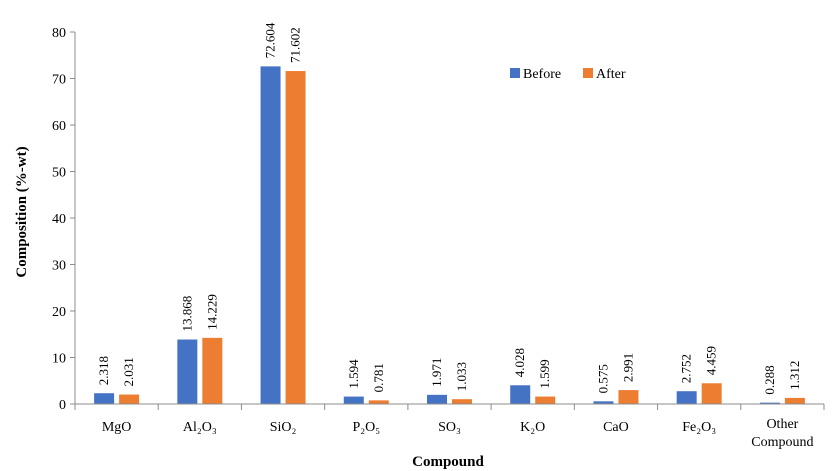 The image size is (838, 471). What do you see at coordinates (103, 370) in the screenshot?
I see `data-label: 2.318` at bounding box center [103, 370].